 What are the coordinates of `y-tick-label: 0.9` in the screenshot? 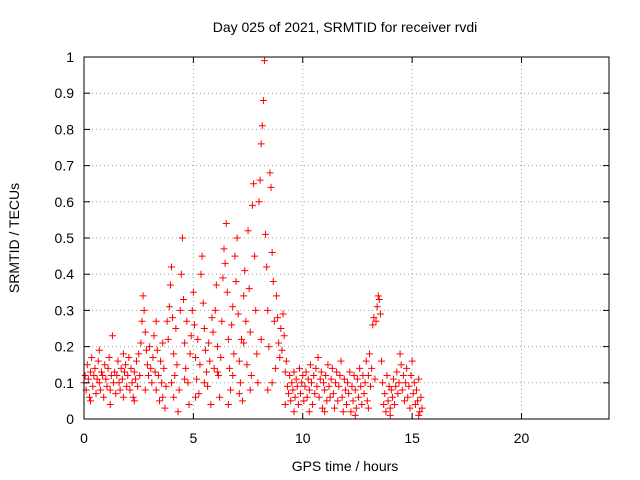 It's located at (65, 93).